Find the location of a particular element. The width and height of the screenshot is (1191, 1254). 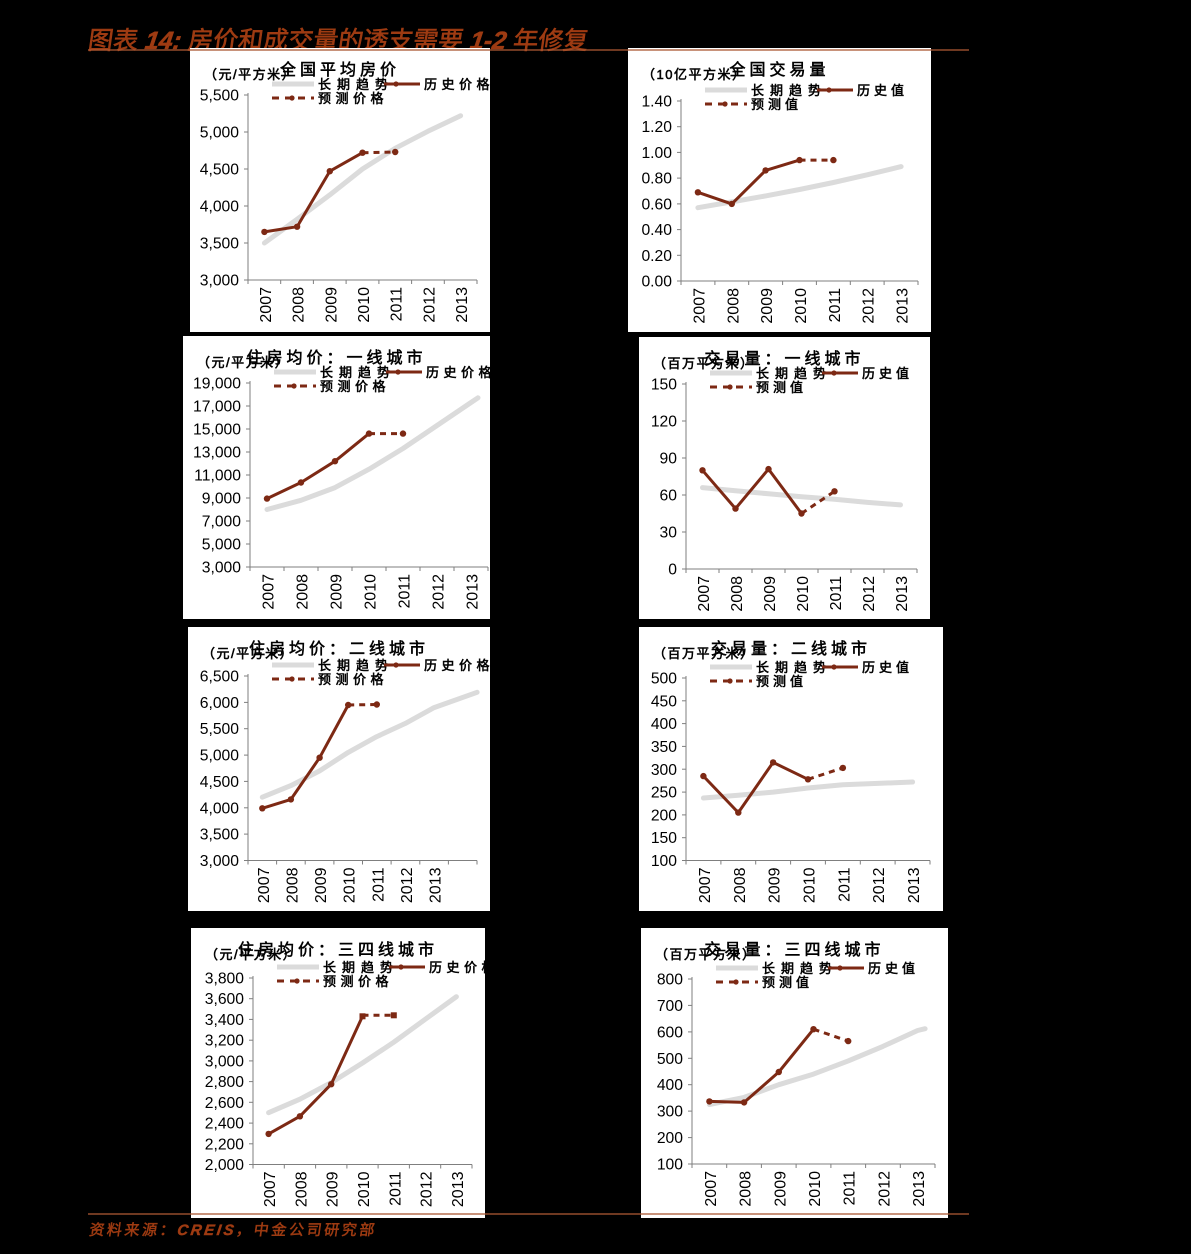

svg-text: 200 is located at coordinates (670, 1138).